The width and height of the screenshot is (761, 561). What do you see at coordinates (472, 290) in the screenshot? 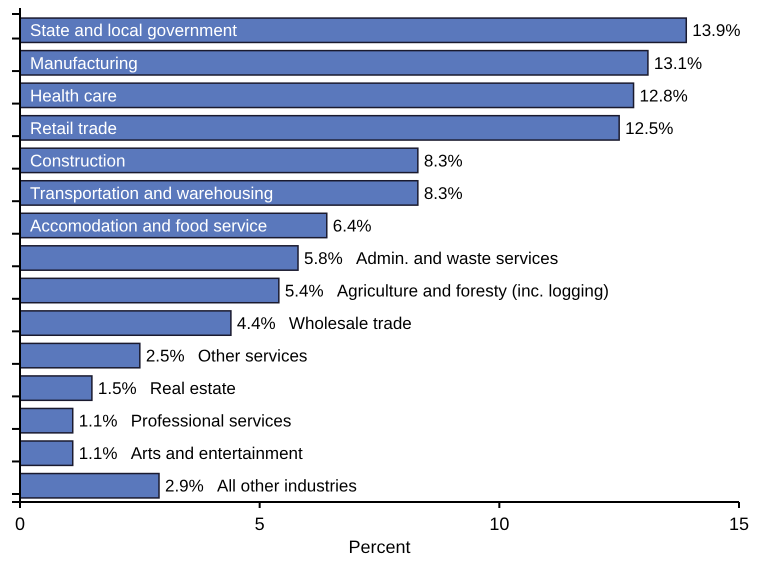
I see `y-tick-label: Agriculture and foresty (inc. logging)` at bounding box center [472, 290].